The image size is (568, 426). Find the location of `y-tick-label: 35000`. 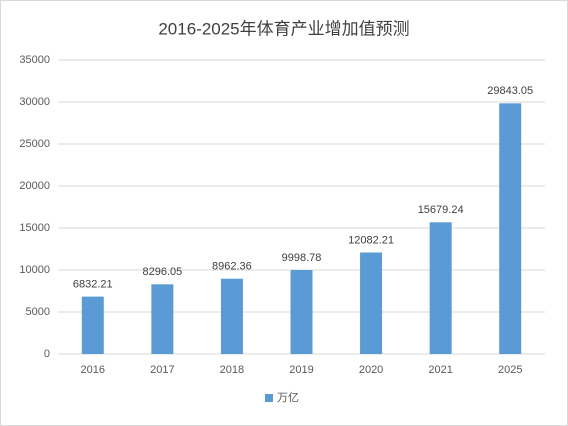

y-tick-label: 35000 is located at coordinates (34, 60).